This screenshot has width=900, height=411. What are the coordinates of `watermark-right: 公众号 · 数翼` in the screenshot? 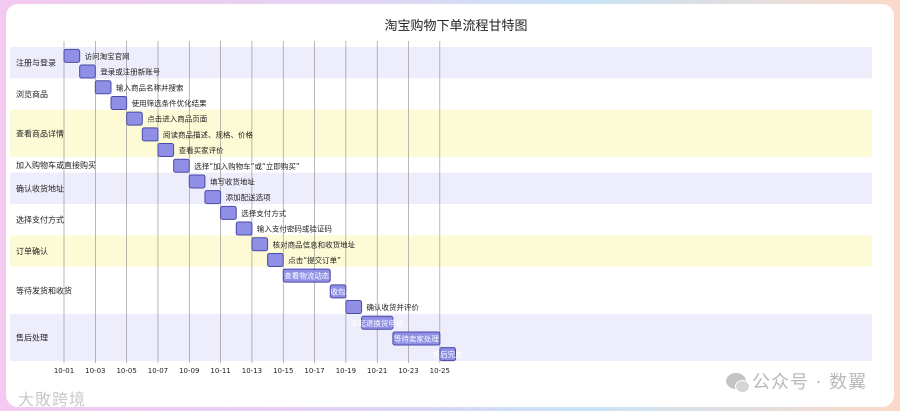 It's located at (796, 381).